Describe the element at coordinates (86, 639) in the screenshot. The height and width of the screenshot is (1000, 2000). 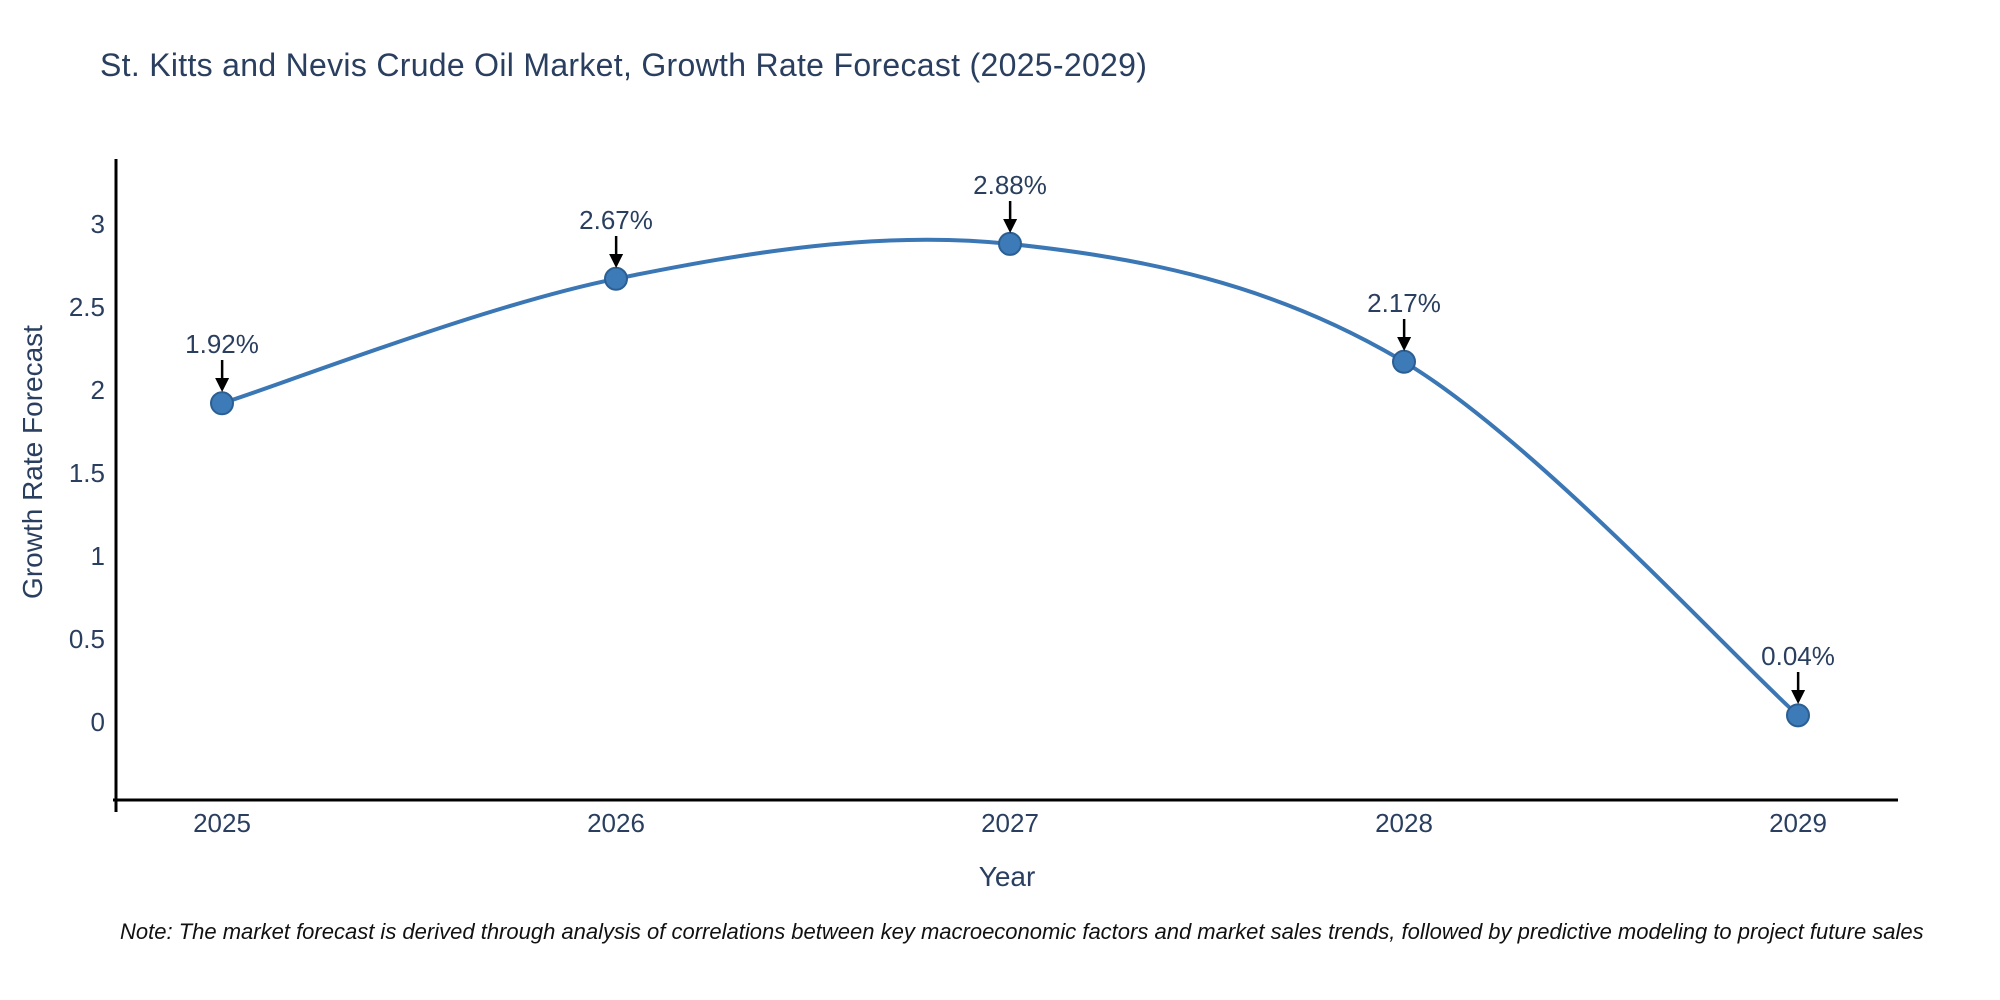
I see `y-tick-label: 0.5` at that location.